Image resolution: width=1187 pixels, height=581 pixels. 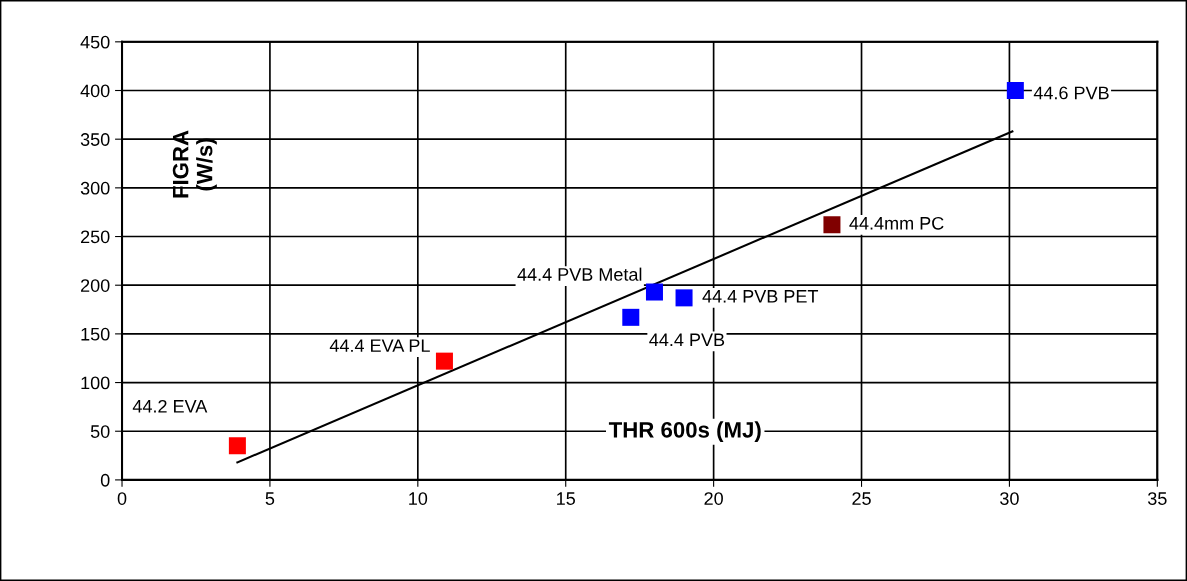 What do you see at coordinates (1071, 93) in the screenshot?
I see `series-label: 44.6 PVB` at bounding box center [1071, 93].